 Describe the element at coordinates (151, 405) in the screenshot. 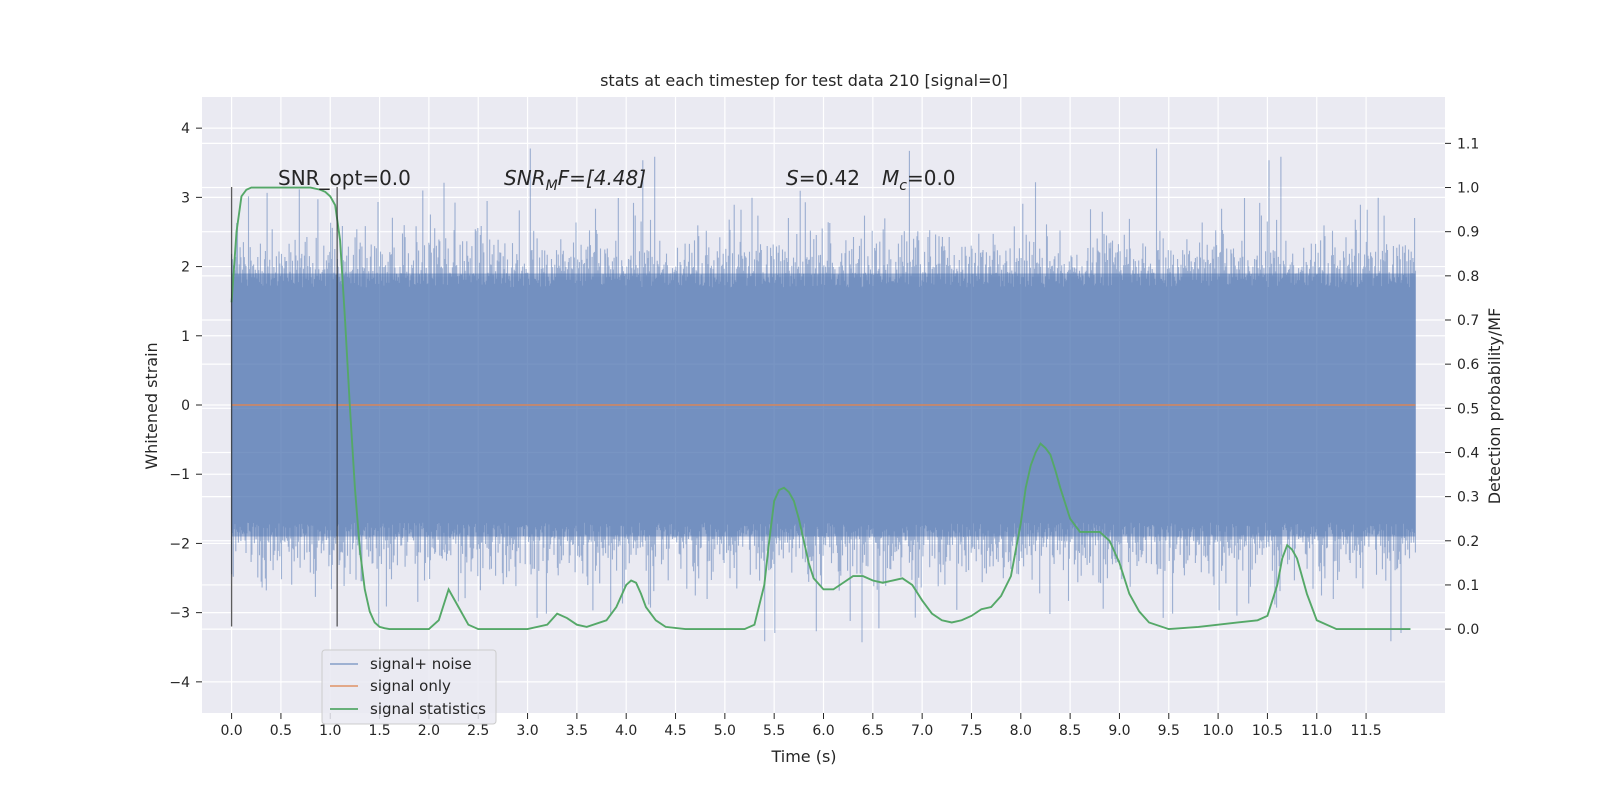

I see `y-axis-label-left: Whitened strain` at that location.